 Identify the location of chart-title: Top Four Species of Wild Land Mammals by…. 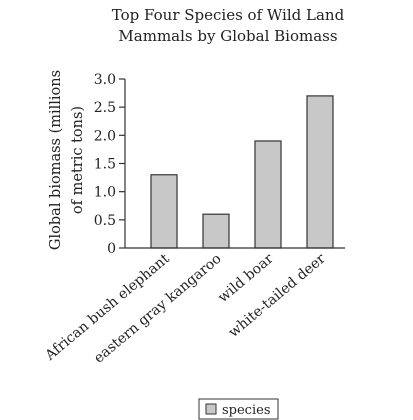
(228, 25).